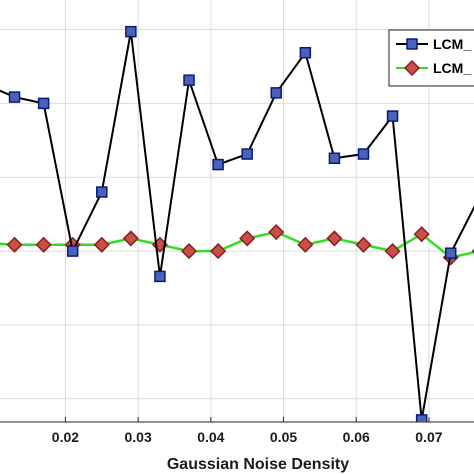  Describe the element at coordinates (247, 437) in the screenshot. I see `x-tick-labels: 0.020.030.040.050.060.070` at that location.